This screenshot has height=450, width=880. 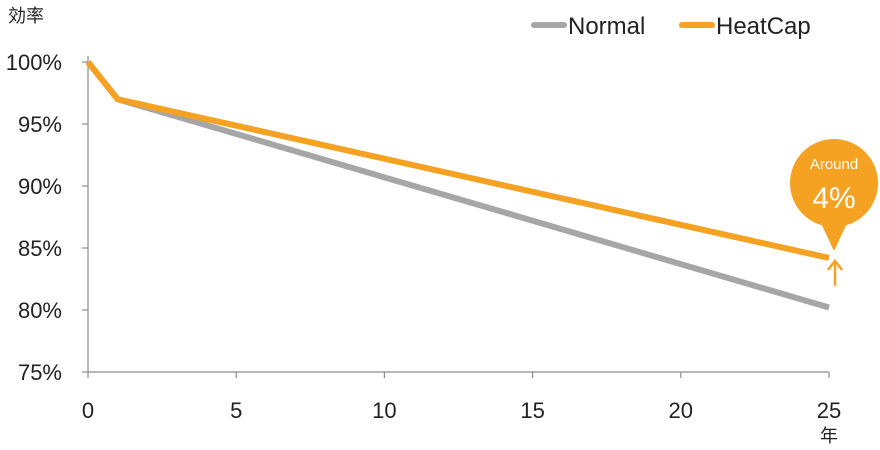 What do you see at coordinates (671, 26) in the screenshot?
I see `legend: Normal HeatCap` at bounding box center [671, 26].